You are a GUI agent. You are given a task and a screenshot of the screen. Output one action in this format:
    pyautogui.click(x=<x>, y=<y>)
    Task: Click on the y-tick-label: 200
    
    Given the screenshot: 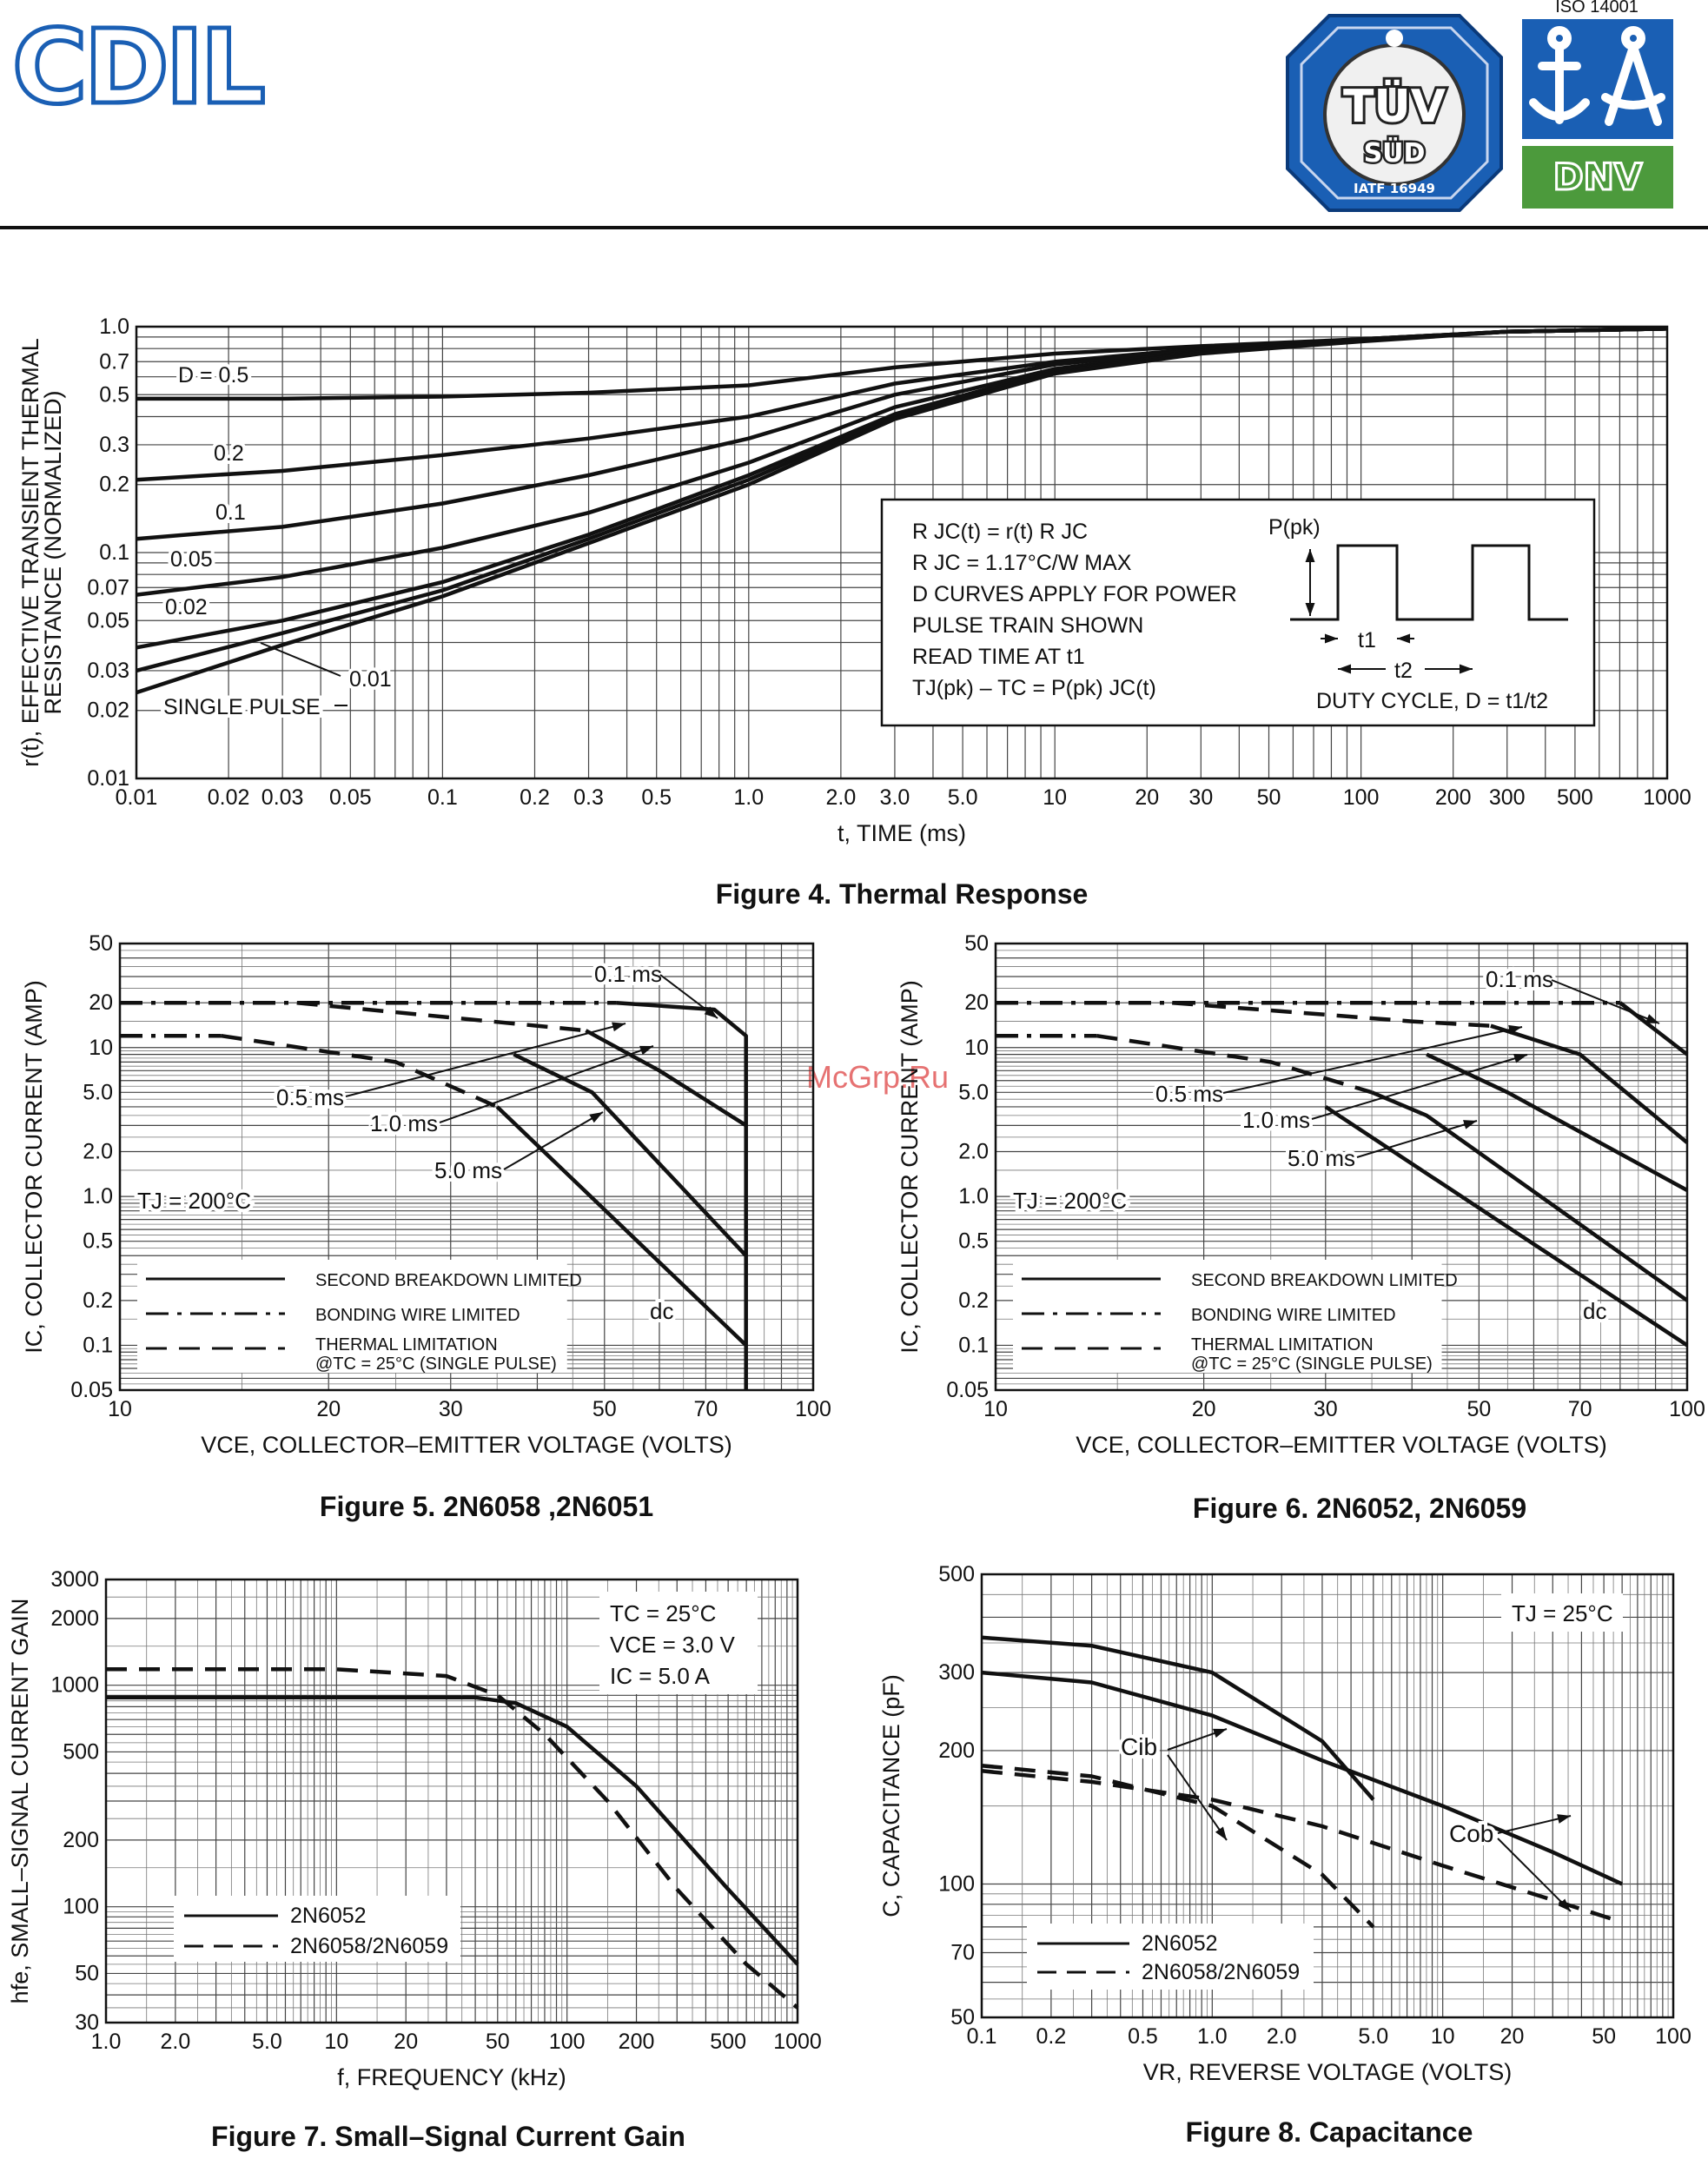 What is the action you would take?
    pyautogui.click(x=956, y=1750)
    